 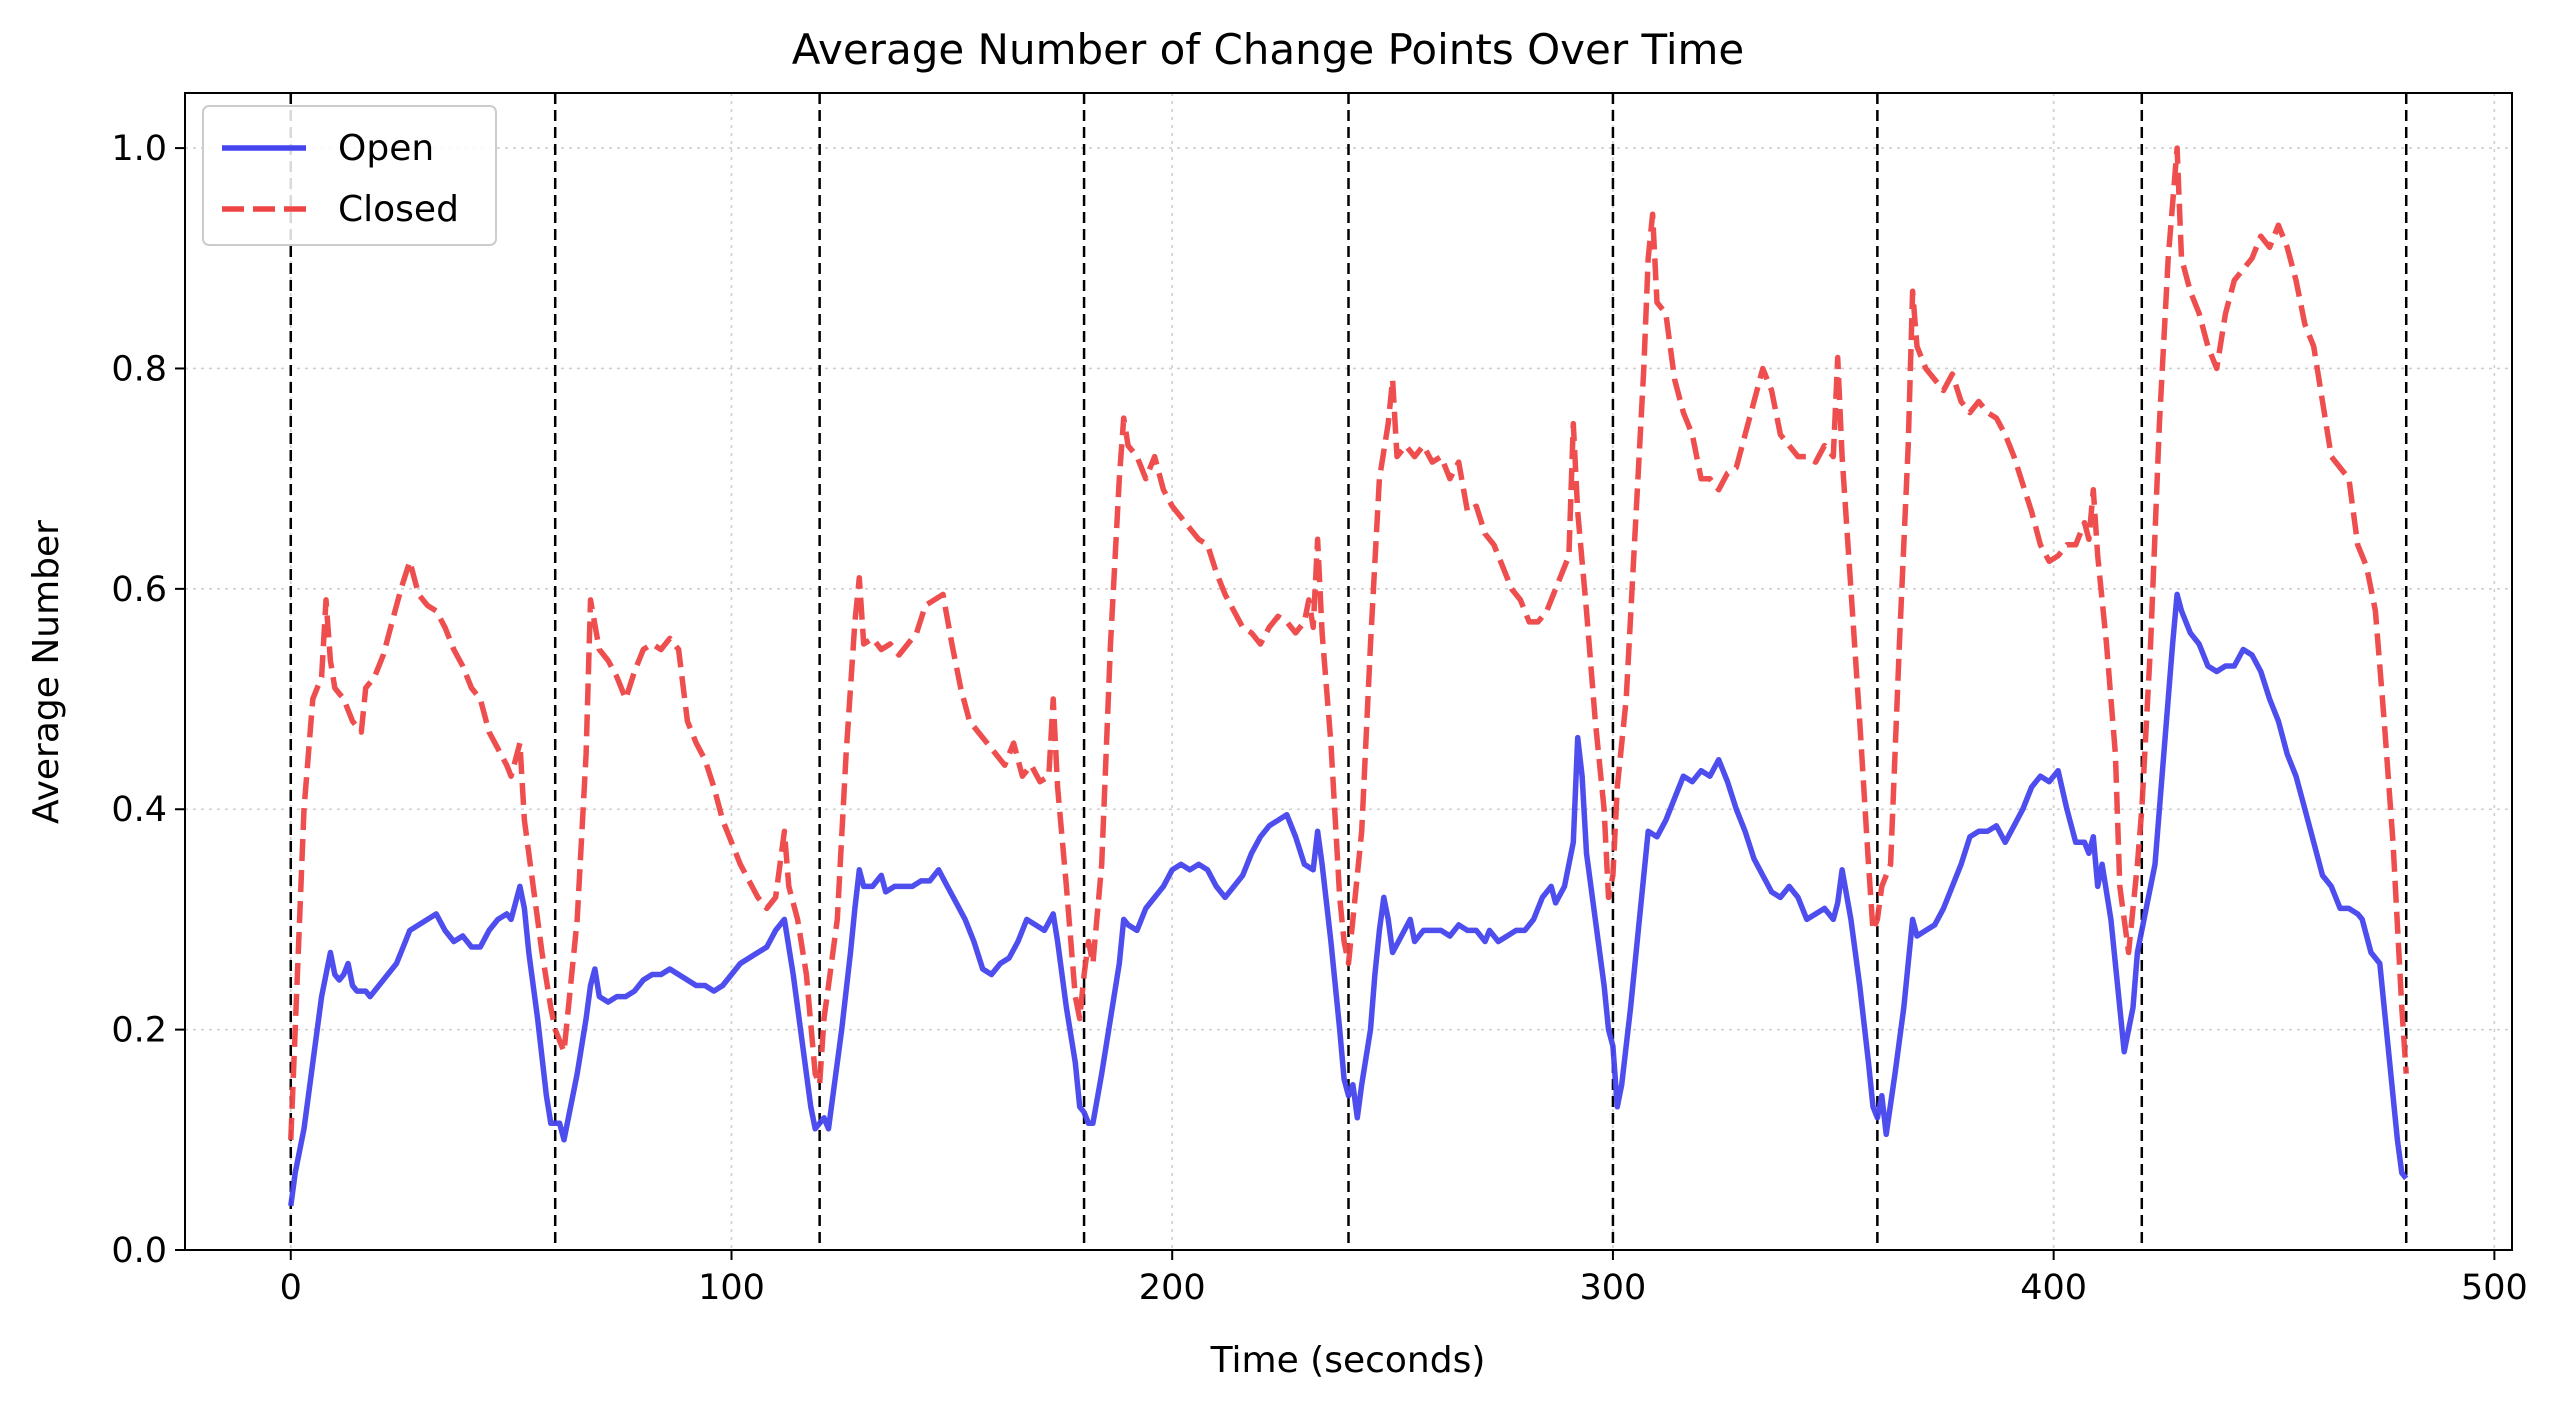 What do you see at coordinates (731, 1288) in the screenshot?
I see `x-tick-label: 100` at bounding box center [731, 1288].